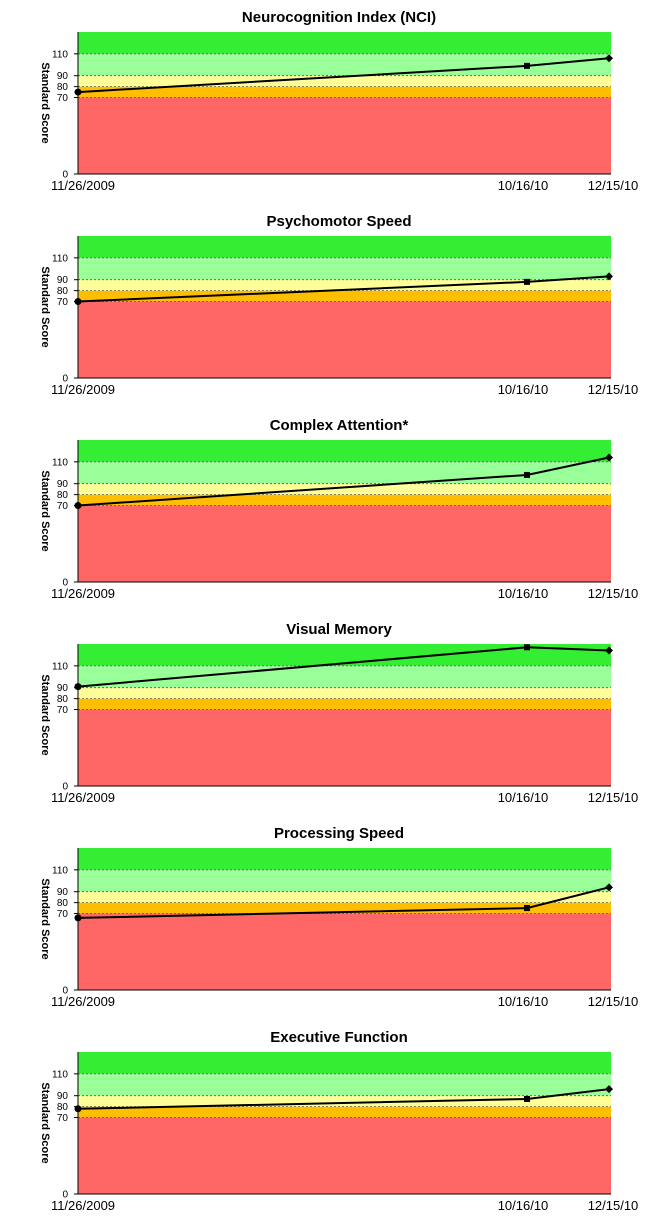  Describe the element at coordinates (338, 221) in the screenshot. I see `chart-title: Psychomotor Speed` at that location.